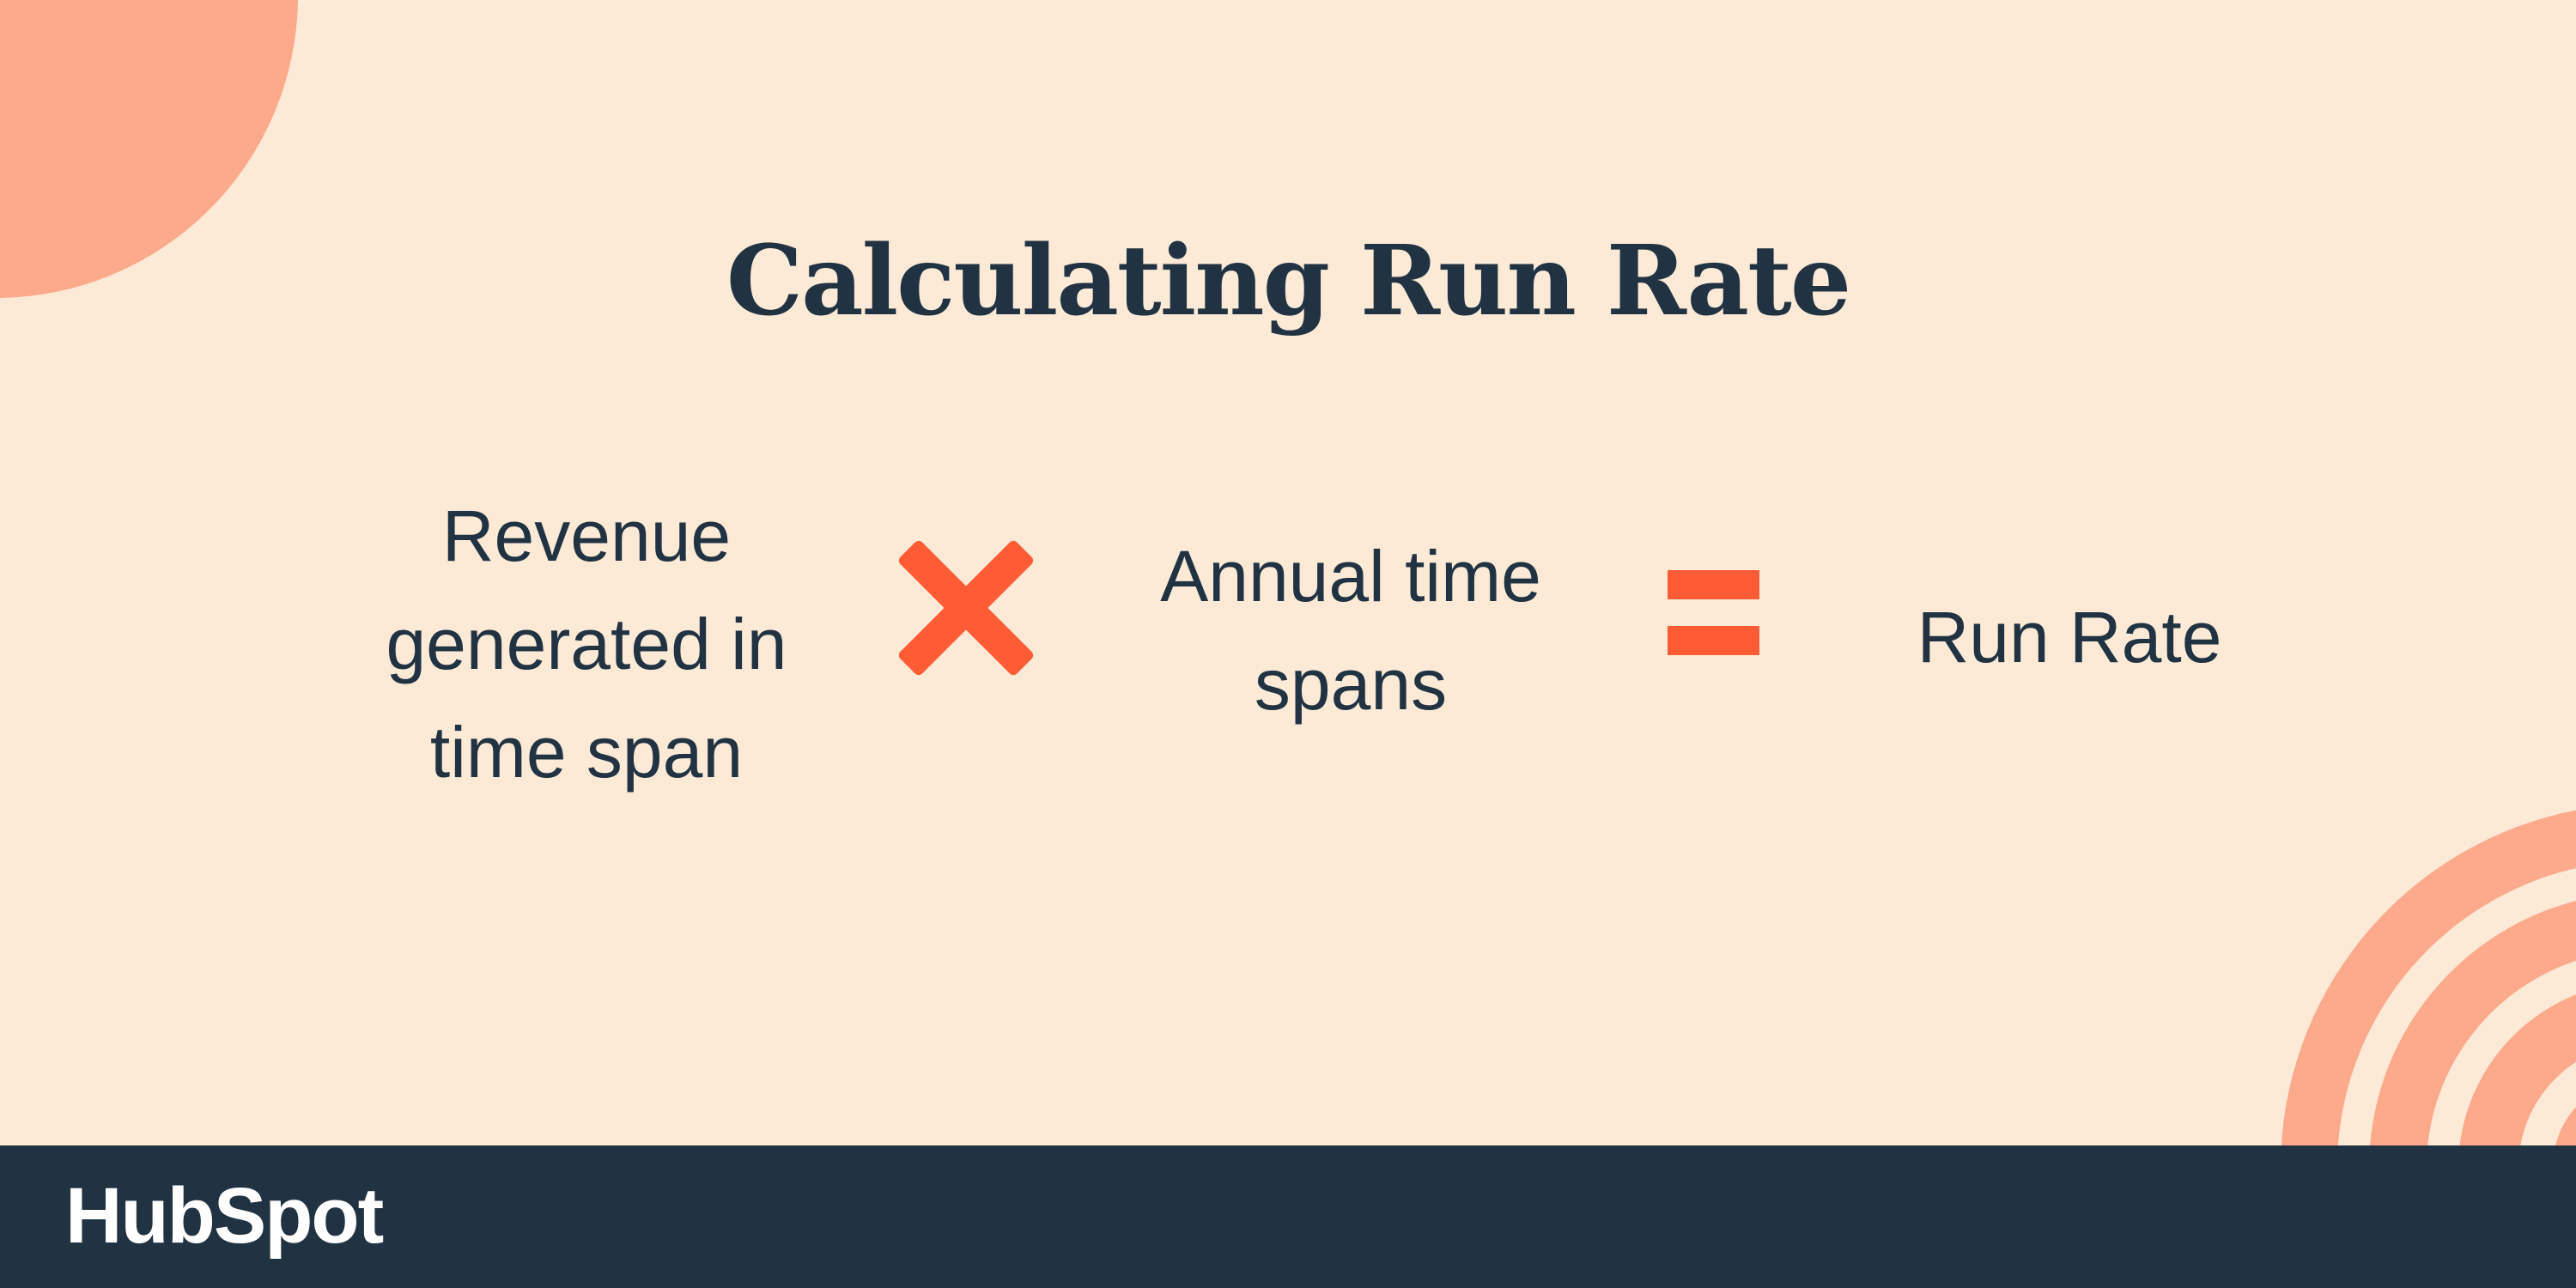 The image size is (2576, 1288). I want to click on equals-icon, so click(1714, 612).